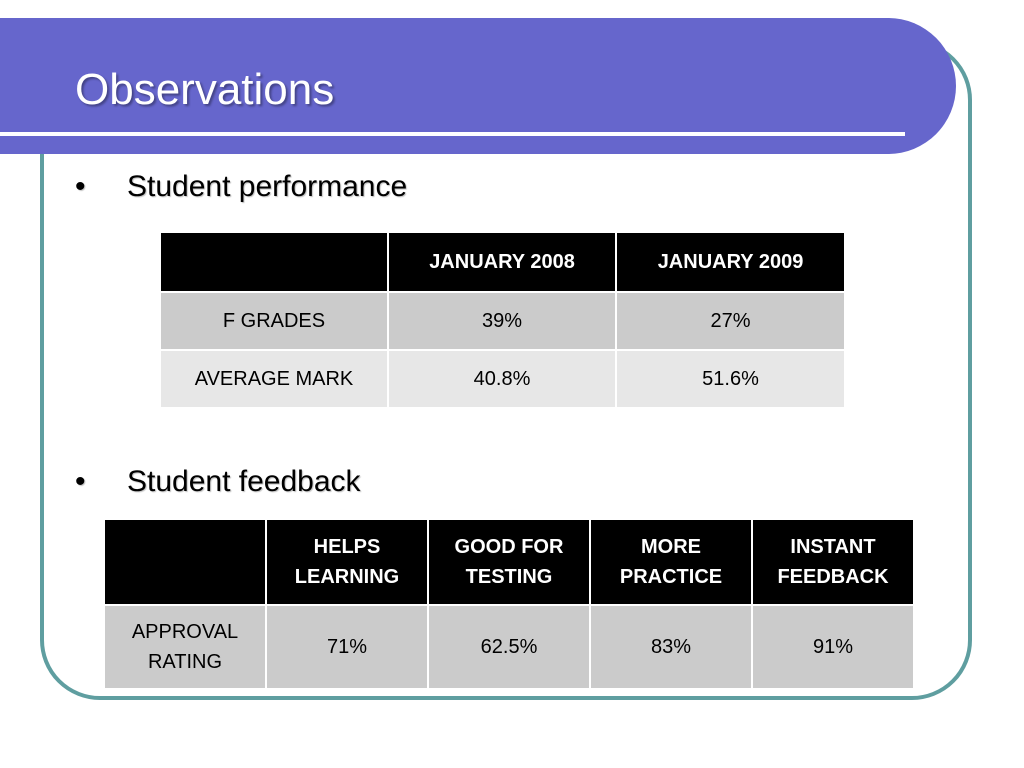  I want to click on table-cell: 62.5%, so click(509, 647).